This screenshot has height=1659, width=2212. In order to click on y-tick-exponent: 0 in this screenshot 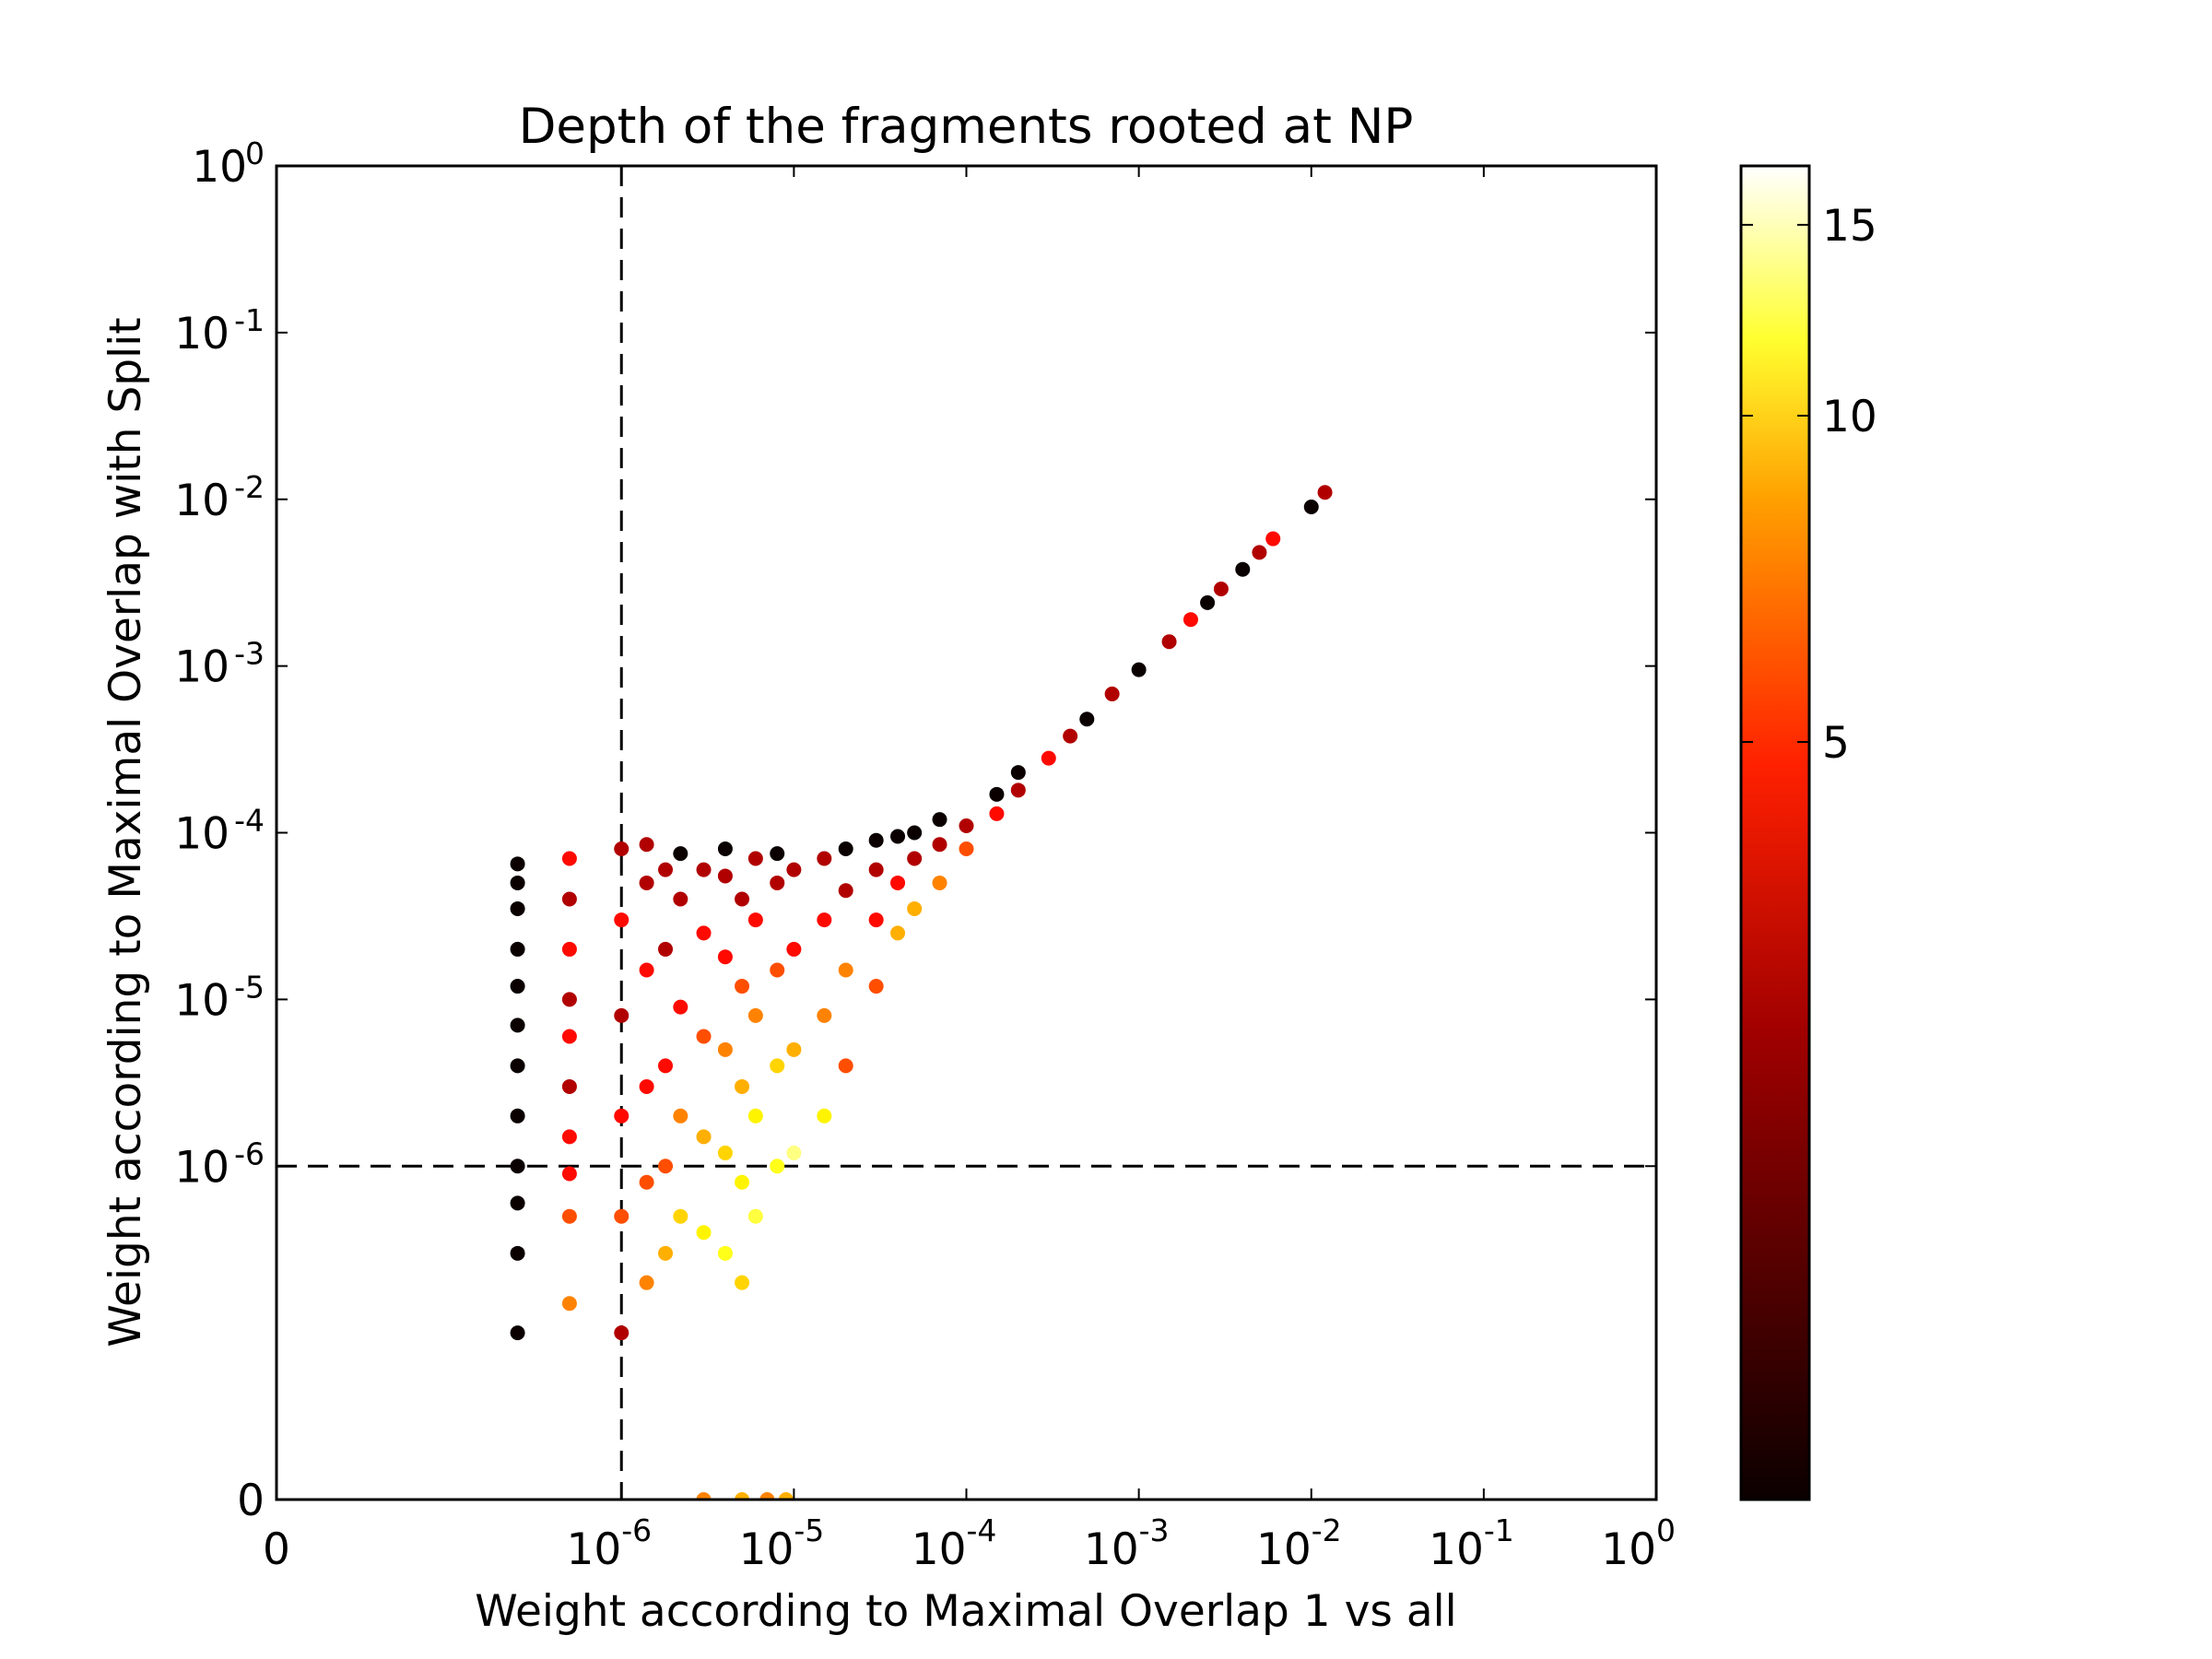, I will do `click(255, 153)`.